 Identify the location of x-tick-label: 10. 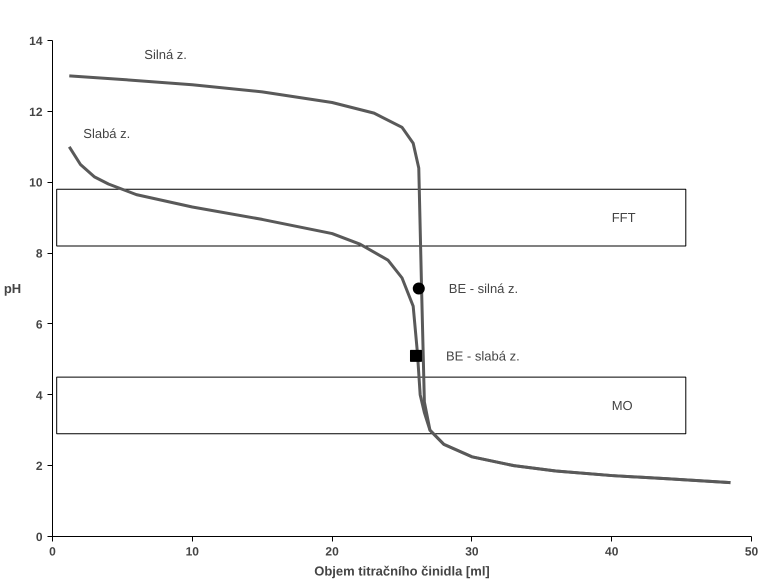
(193, 551).